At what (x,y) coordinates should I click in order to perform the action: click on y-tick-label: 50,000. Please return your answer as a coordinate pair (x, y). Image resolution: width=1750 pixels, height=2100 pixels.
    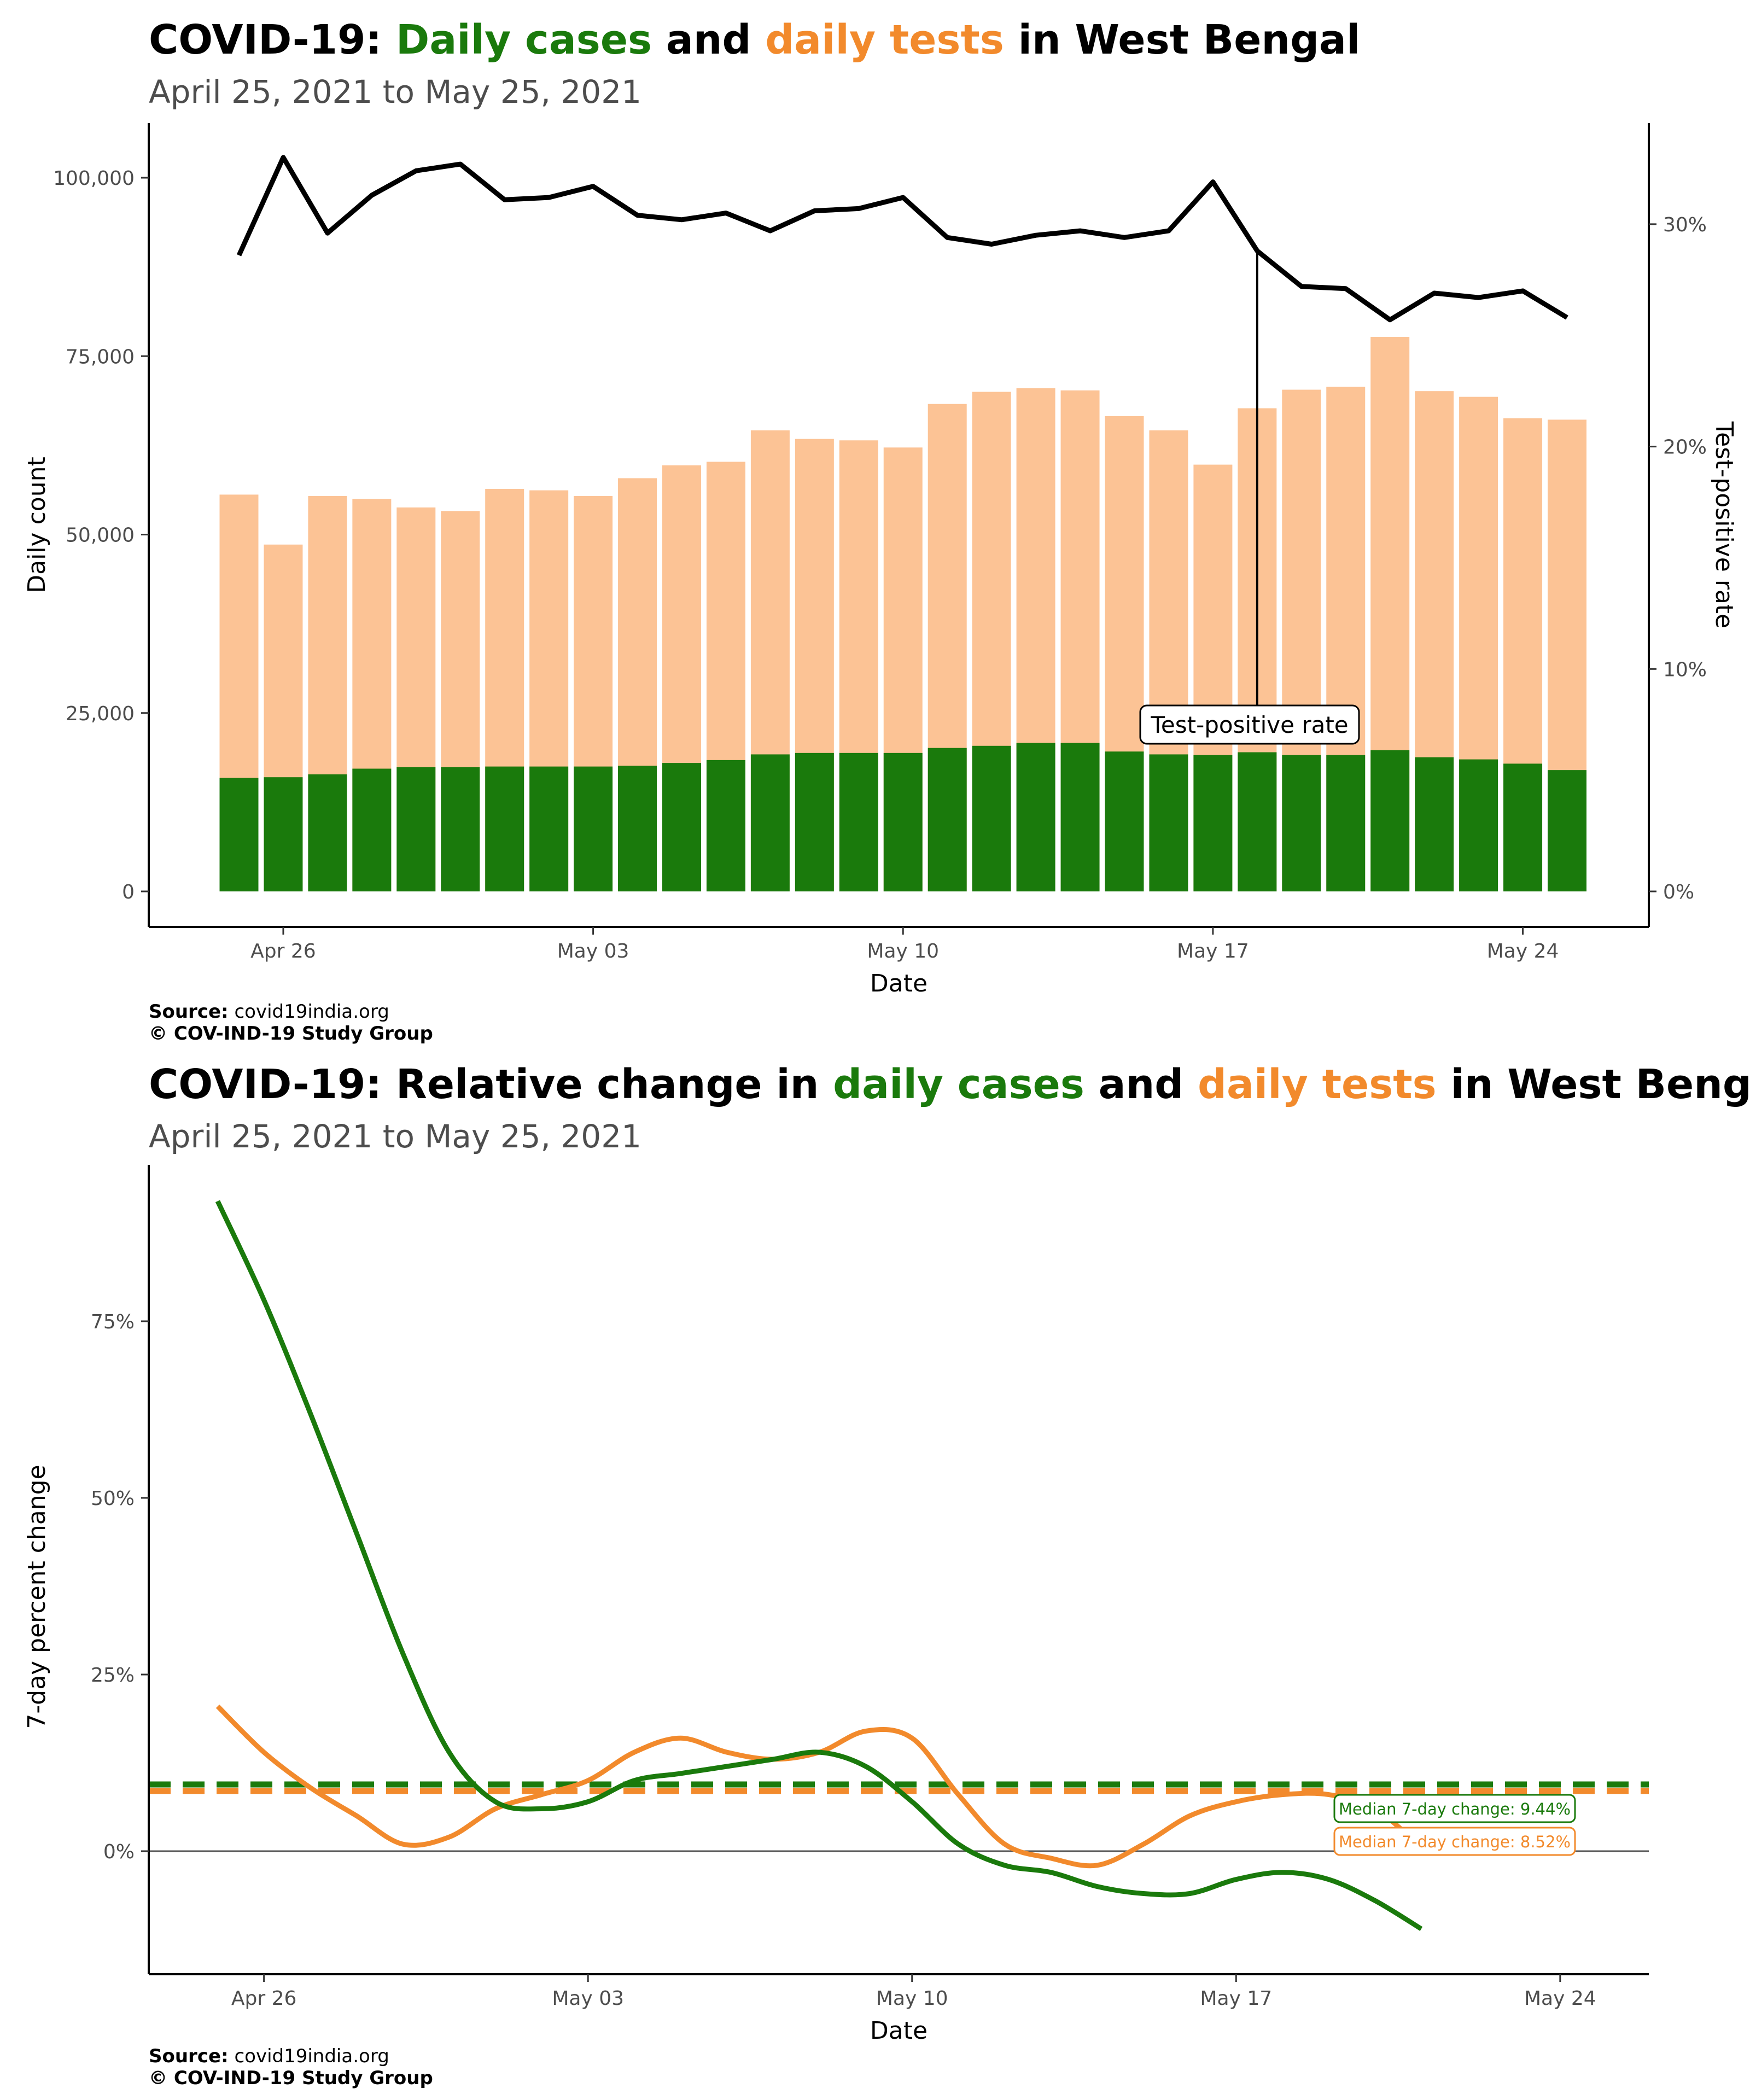
    Looking at the image, I should click on (100, 535).